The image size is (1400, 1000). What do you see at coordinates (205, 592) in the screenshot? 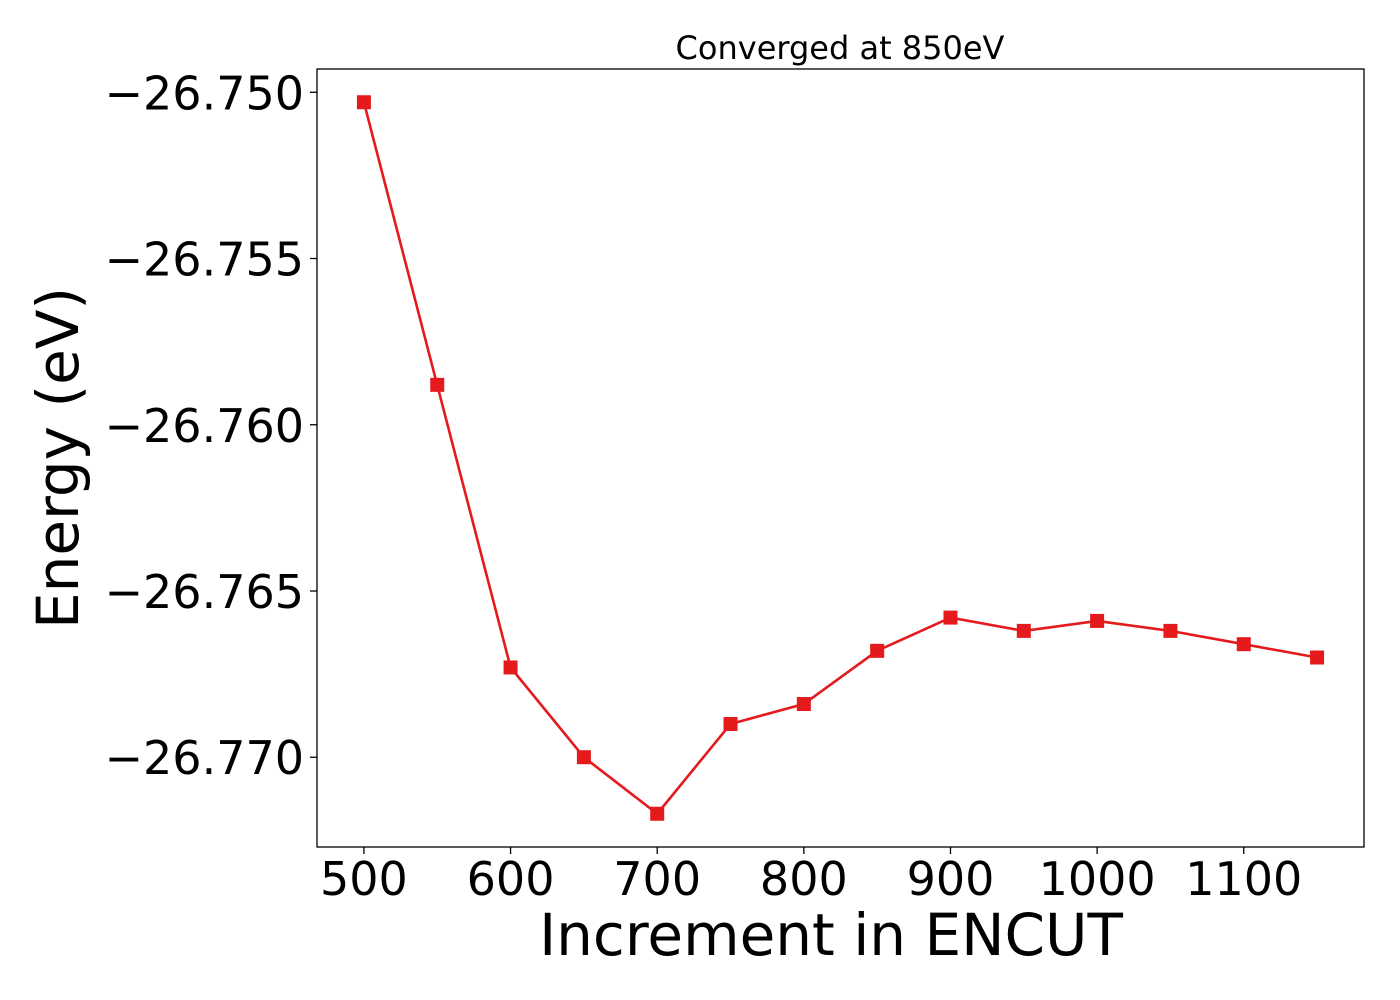
I see `y-tick-label: −26.765` at bounding box center [205, 592].